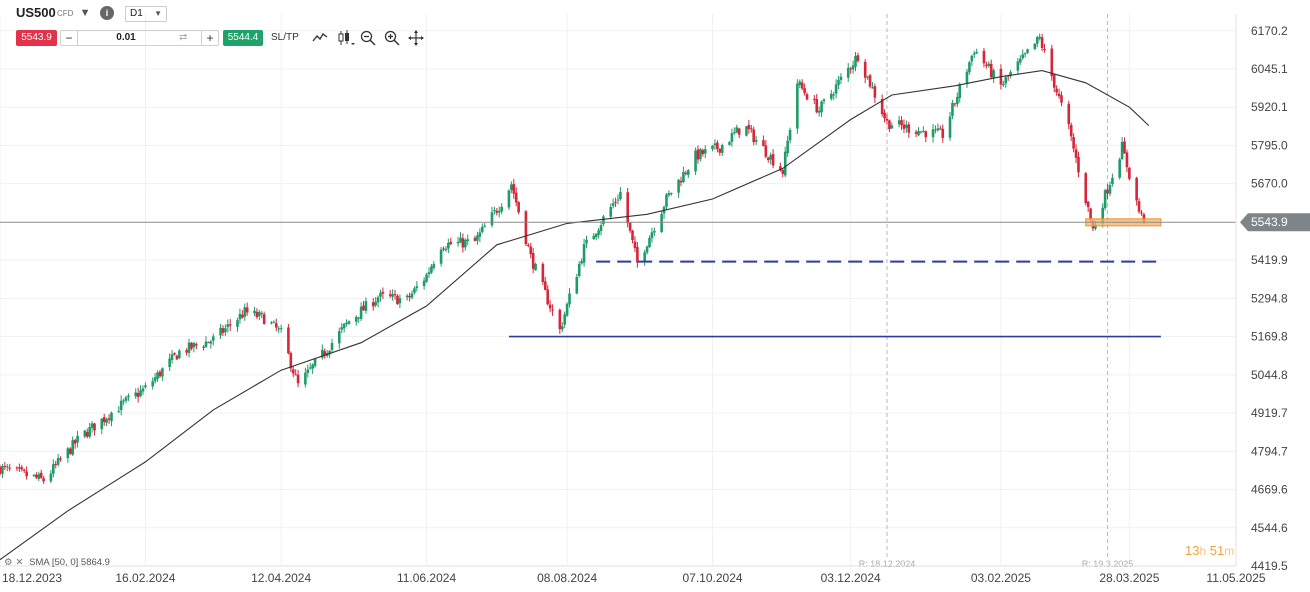  Describe the element at coordinates (1209, 550) in the screenshot. I see `candle-timer: 13h 51m` at that location.